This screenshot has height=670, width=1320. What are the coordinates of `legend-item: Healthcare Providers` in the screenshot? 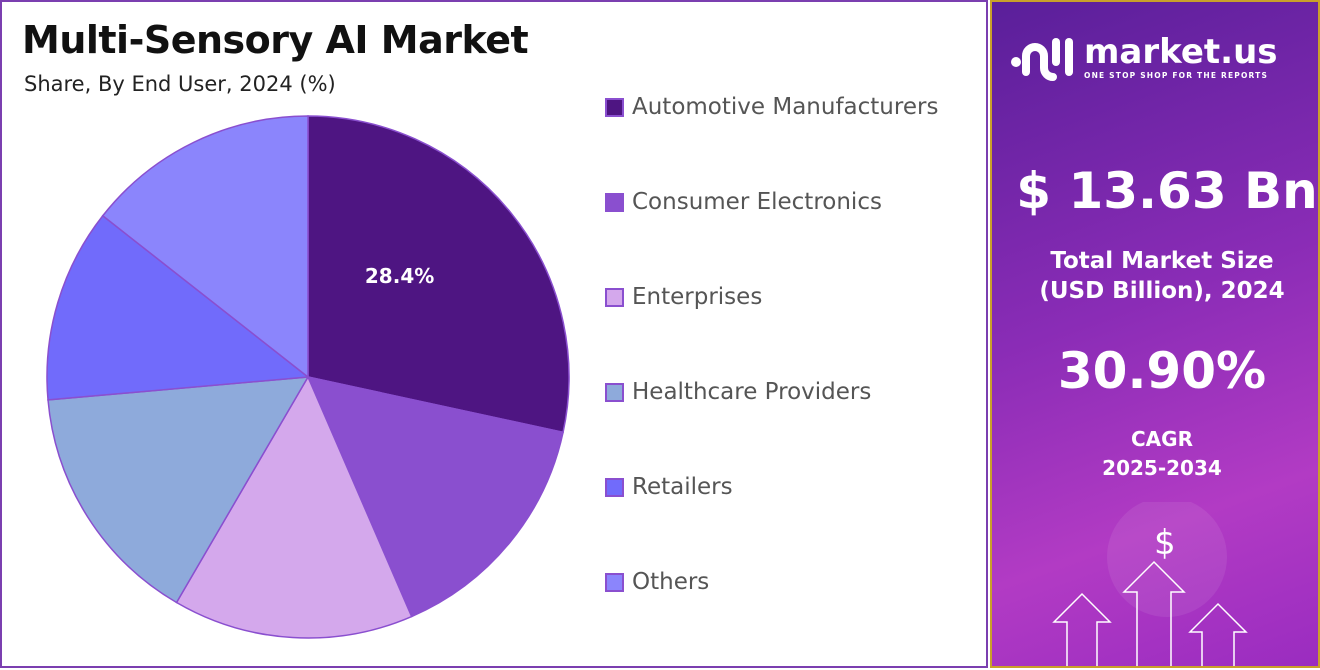 It's located at (738, 392).